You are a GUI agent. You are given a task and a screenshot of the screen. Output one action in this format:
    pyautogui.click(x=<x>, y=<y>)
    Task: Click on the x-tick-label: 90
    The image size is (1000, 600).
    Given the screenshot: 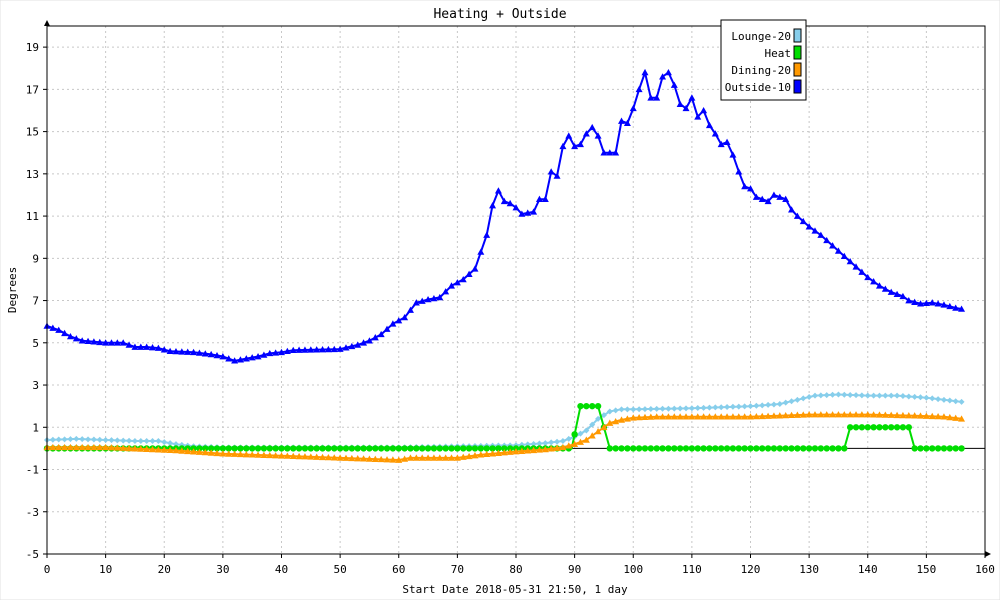 What is the action you would take?
    pyautogui.click(x=574, y=569)
    